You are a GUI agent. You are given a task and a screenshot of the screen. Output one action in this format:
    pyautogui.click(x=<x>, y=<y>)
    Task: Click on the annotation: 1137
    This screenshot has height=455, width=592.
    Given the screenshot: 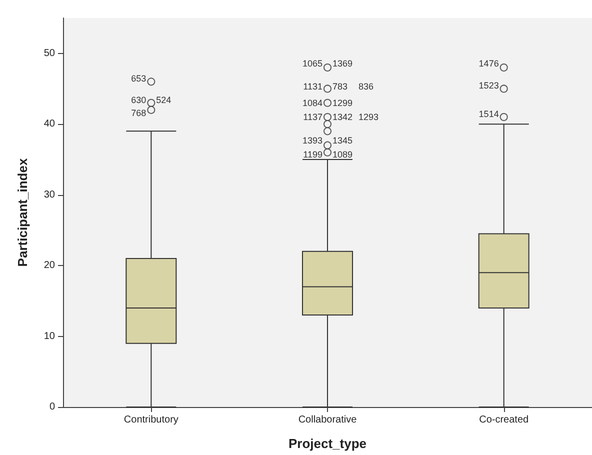 What is the action you would take?
    pyautogui.click(x=312, y=117)
    